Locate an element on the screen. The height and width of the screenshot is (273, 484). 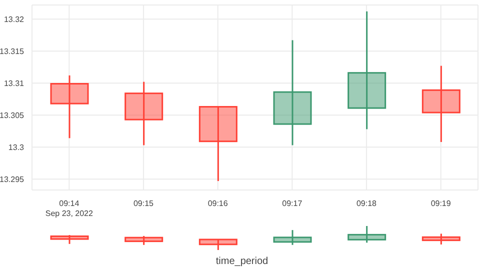
y-tick-label: 13.32 is located at coordinates (14, 19).